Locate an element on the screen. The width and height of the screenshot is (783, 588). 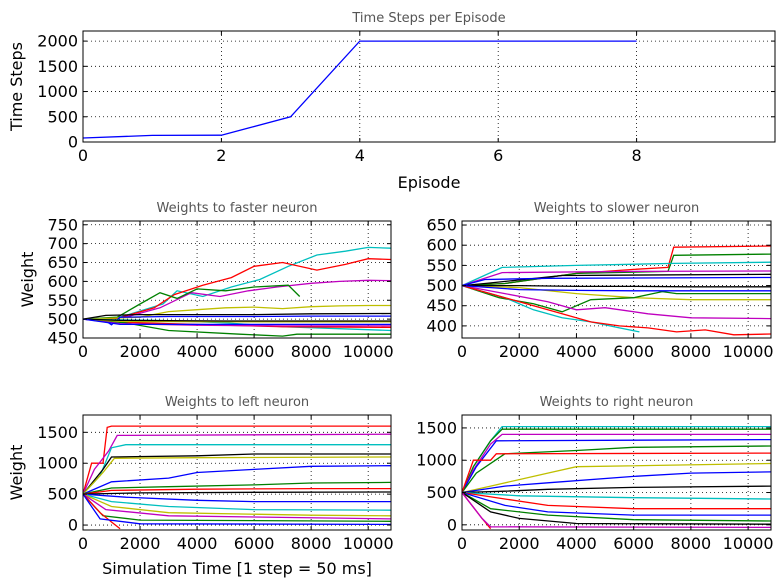
chart-title: Weights to slower neuron is located at coordinates (617, 208).